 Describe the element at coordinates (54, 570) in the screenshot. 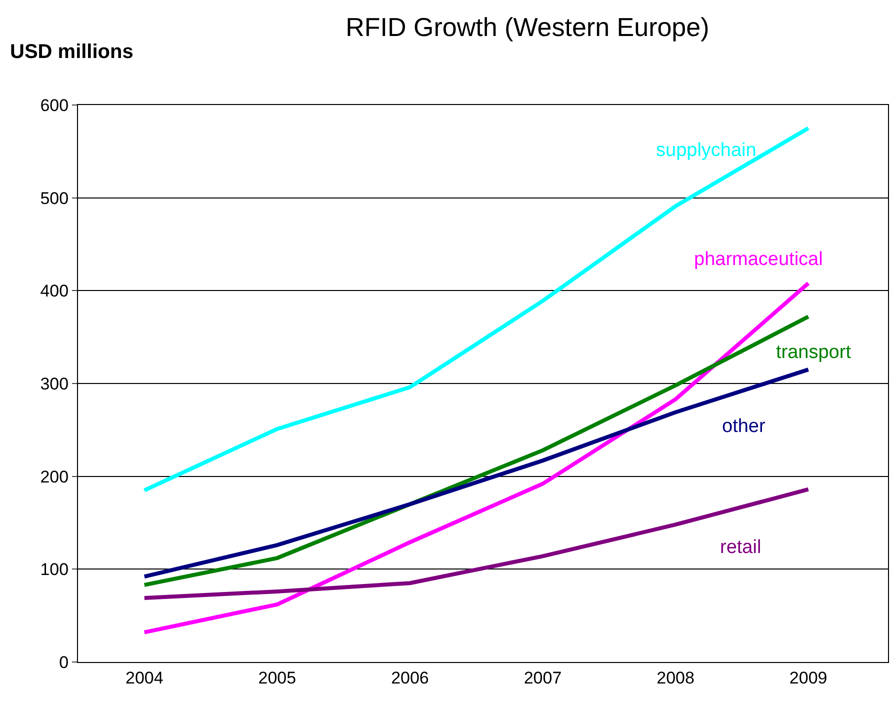

I see `y-tick-label: 100` at that location.